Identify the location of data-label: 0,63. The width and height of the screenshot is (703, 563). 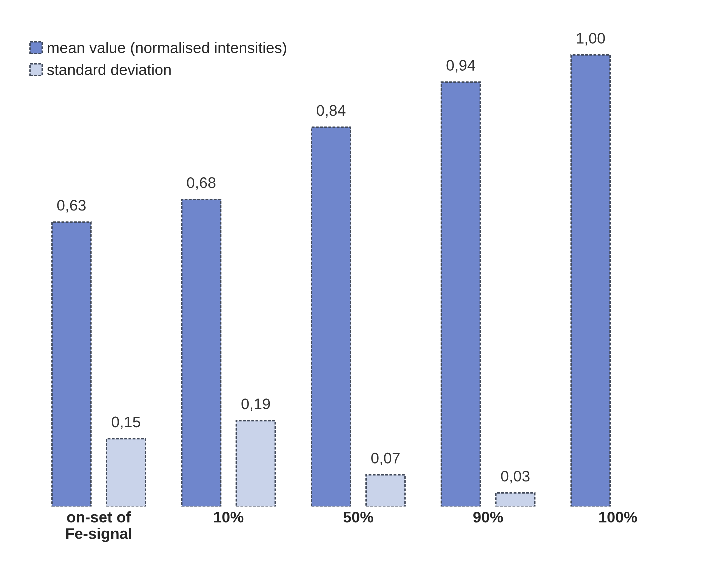
(71, 206).